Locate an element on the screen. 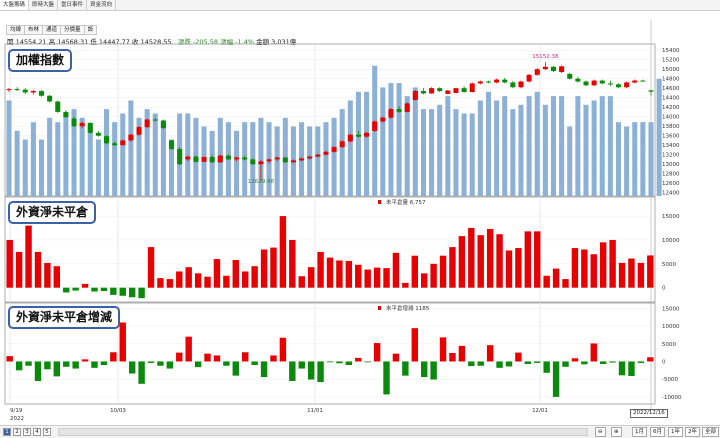  open-label: 開 is located at coordinates (10, 42).